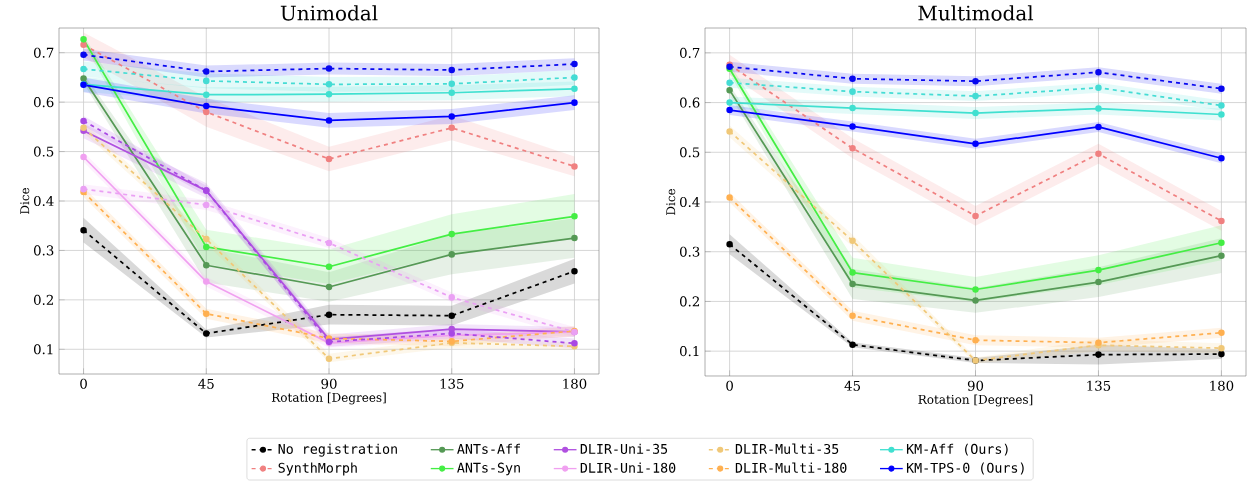 Image resolution: width=1248 pixels, height=493 pixels. What do you see at coordinates (976, 13) in the screenshot?
I see `chart-title: Multimodal` at bounding box center [976, 13].